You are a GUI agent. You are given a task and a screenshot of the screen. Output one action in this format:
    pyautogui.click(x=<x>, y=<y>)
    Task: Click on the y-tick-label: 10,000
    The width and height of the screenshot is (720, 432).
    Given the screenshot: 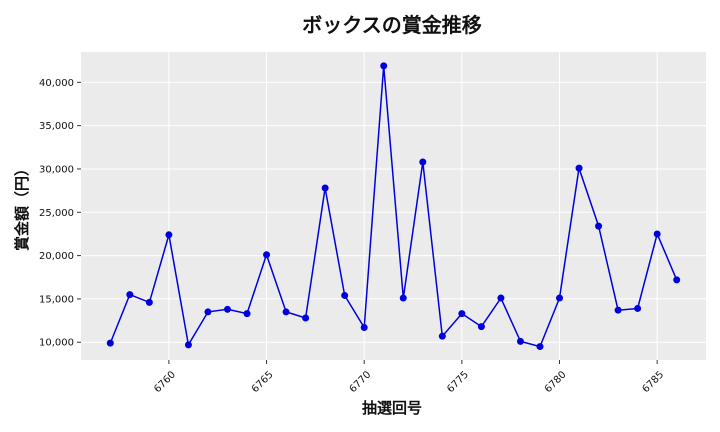 What is the action you would take?
    pyautogui.click(x=56, y=343)
    